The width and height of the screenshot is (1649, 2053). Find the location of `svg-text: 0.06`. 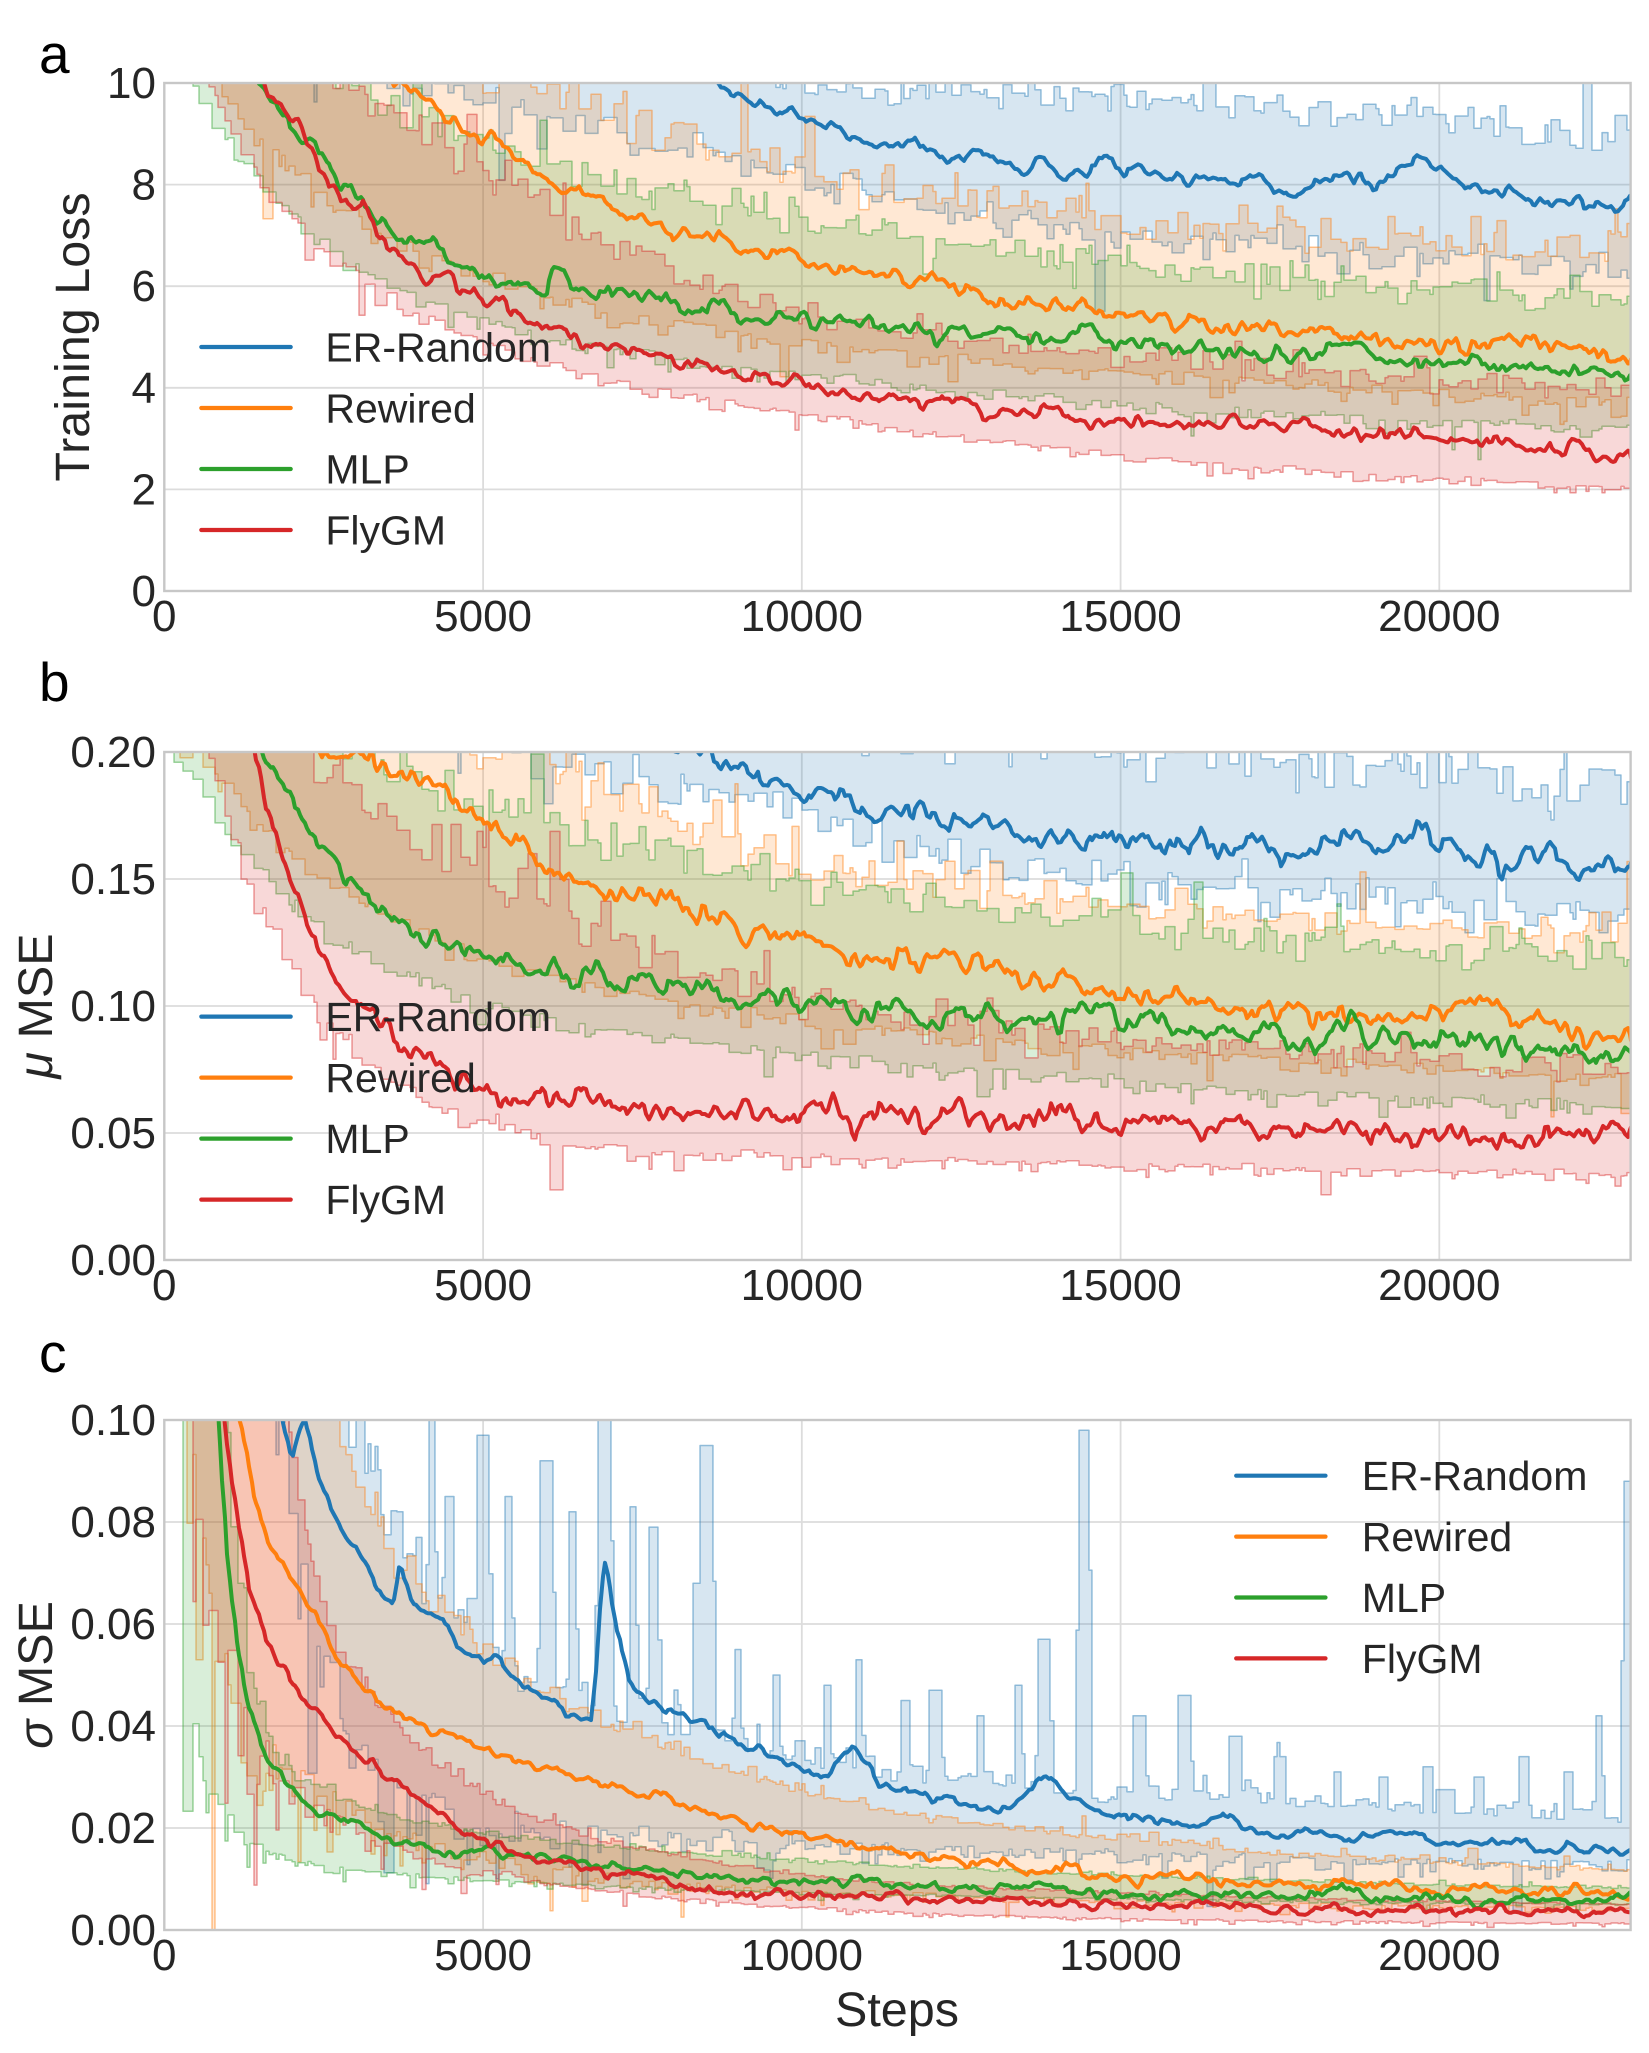

svg-text: 0.06 is located at coordinates (113, 1624).